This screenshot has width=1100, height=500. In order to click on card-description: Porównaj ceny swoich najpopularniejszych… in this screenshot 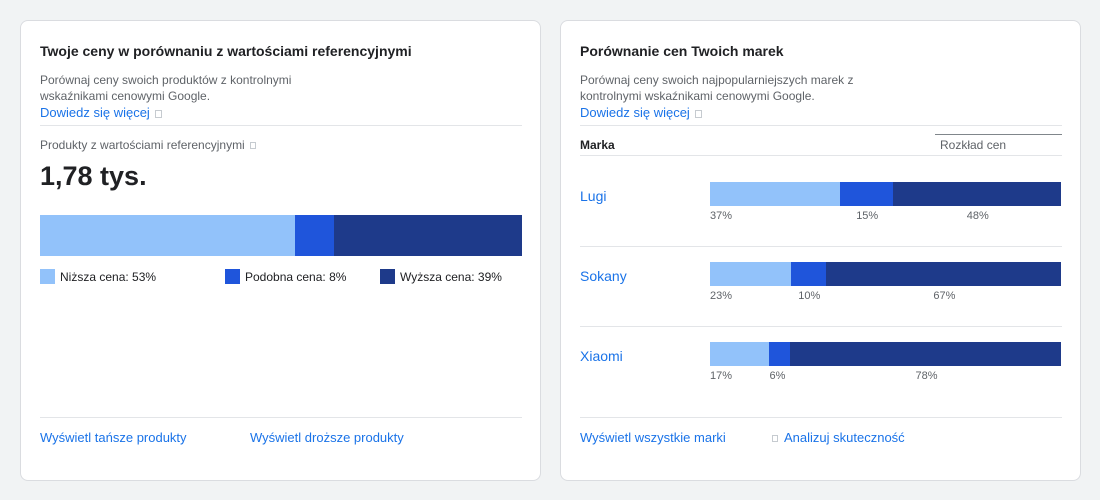, I will do `click(717, 88)`.